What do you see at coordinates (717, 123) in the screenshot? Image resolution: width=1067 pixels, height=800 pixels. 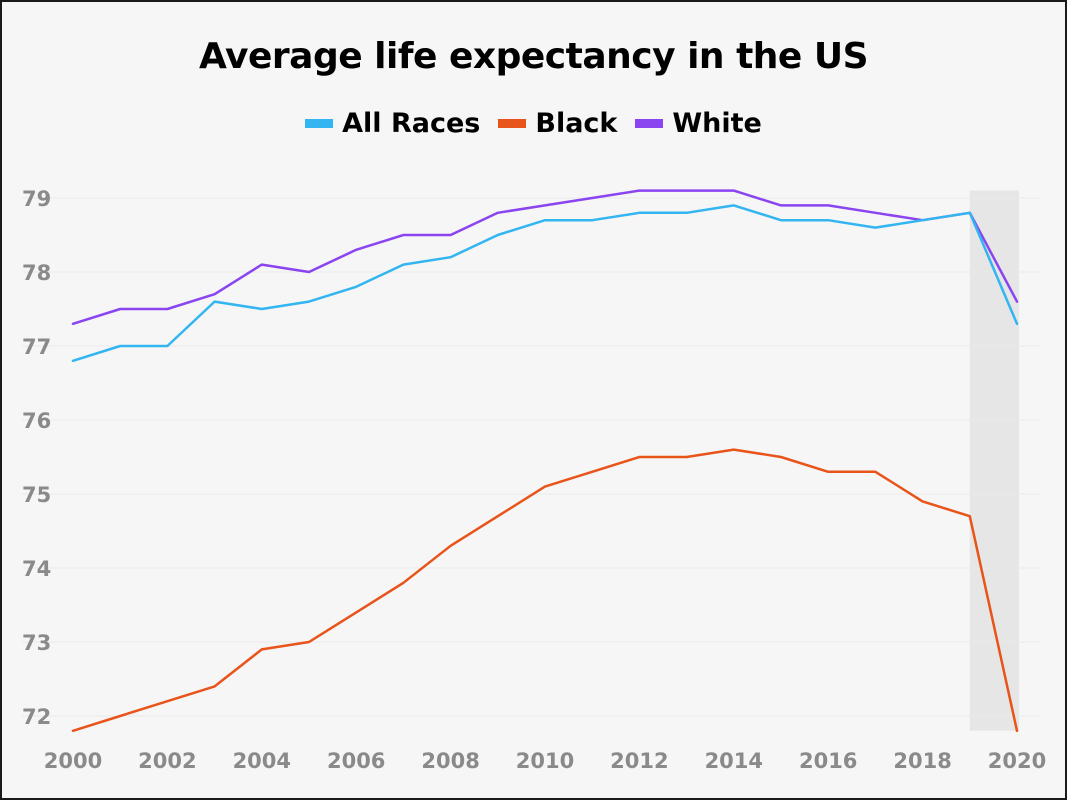 I see `legend-label-white: White` at bounding box center [717, 123].